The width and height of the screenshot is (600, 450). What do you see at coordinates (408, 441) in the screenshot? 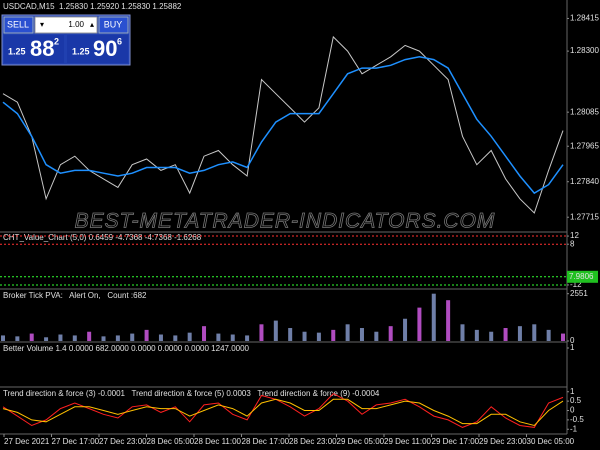
I see `time-label: 29 Dec 11:00` at bounding box center [408, 441].